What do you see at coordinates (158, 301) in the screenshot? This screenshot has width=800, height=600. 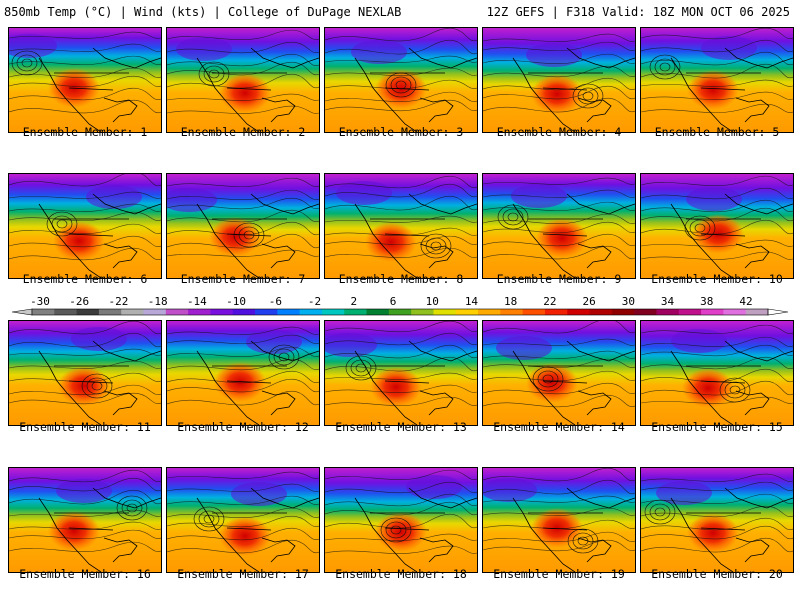 I see `colorbar-tick-label: -18` at bounding box center [158, 301].